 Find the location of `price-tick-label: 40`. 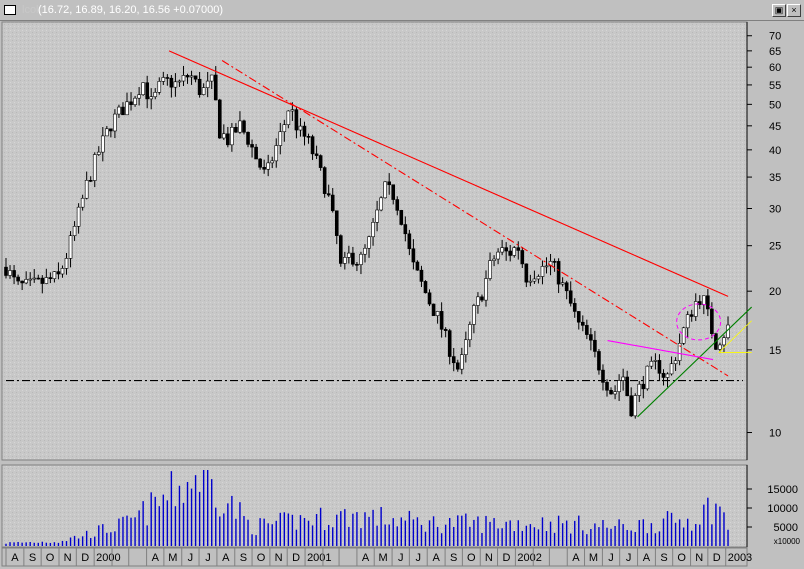

price-tick-label: 40 is located at coordinates (775, 151).